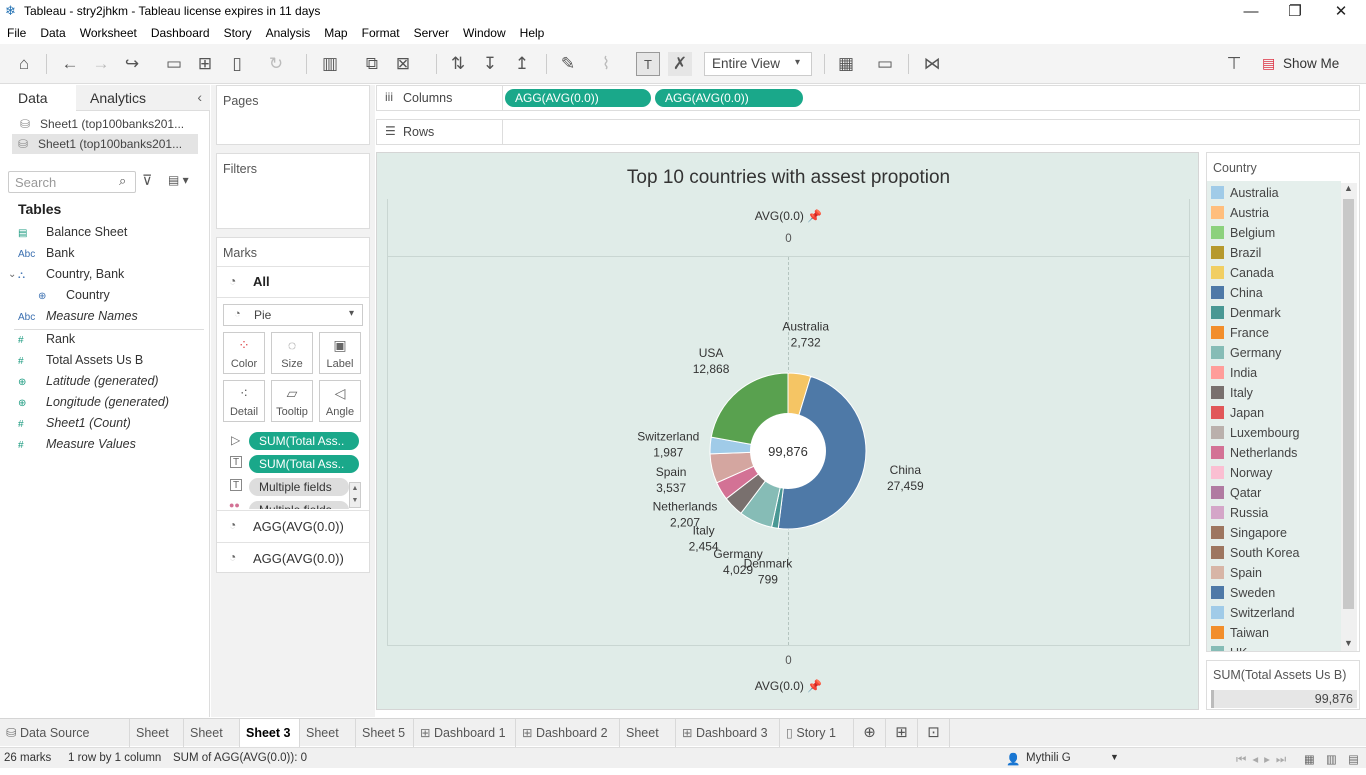 This screenshot has width=1366, height=775. What do you see at coordinates (1276, 553) in the screenshot?
I see `legend-item: South Korea` at bounding box center [1276, 553].